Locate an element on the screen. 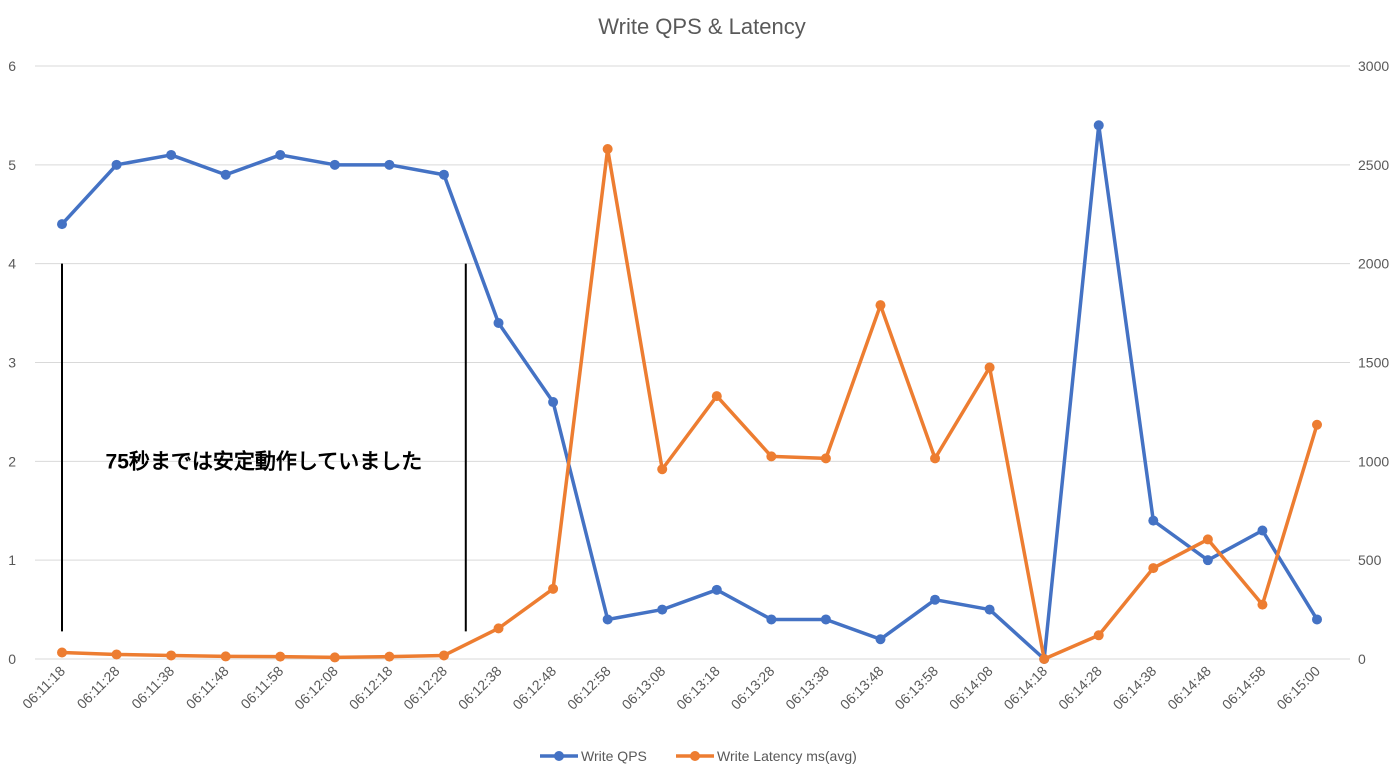 Image resolution: width=1400 pixels, height=777 pixels. right-tick-label: 500 is located at coordinates (1370, 560).